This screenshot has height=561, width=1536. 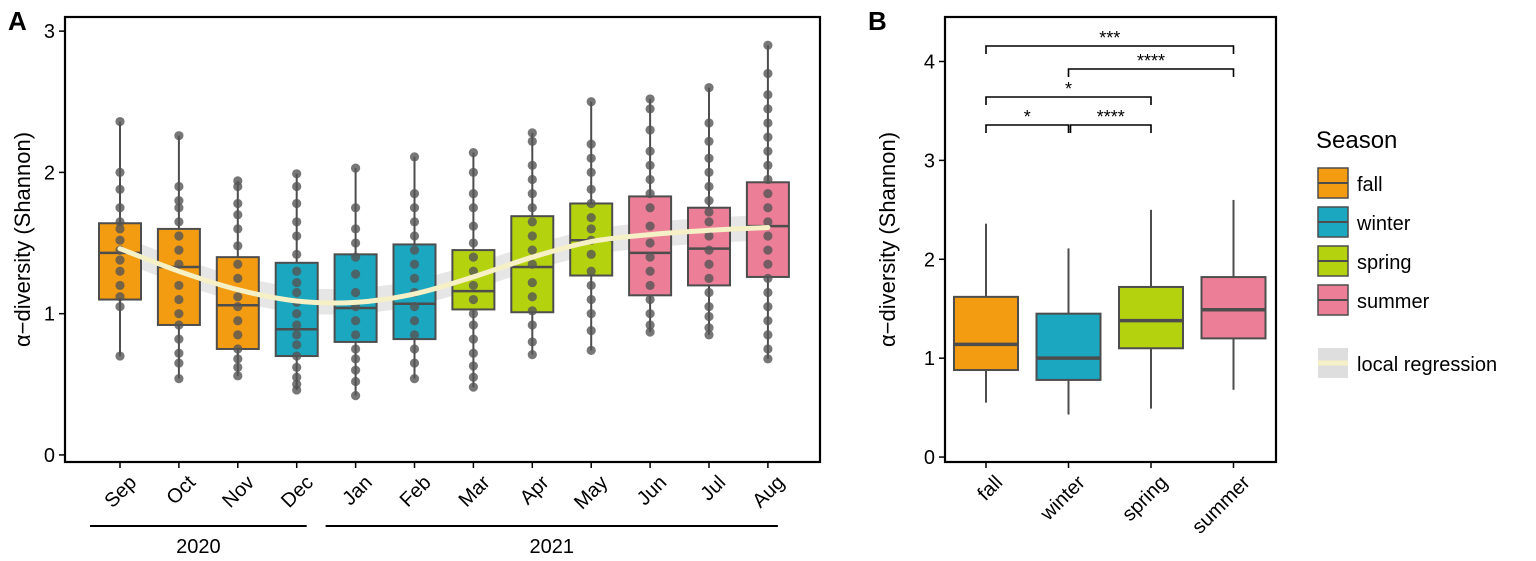 I want to click on significance-label-fall-summer: ***, so click(x=1109, y=38).